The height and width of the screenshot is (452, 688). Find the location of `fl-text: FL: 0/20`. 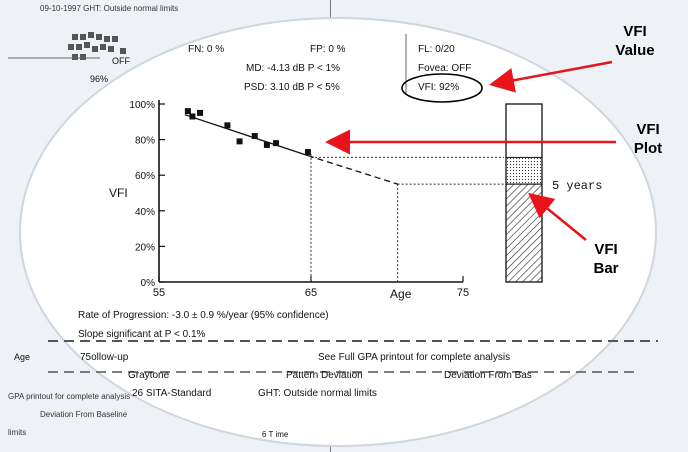

fl-text: FL: 0/20 is located at coordinates (436, 49).